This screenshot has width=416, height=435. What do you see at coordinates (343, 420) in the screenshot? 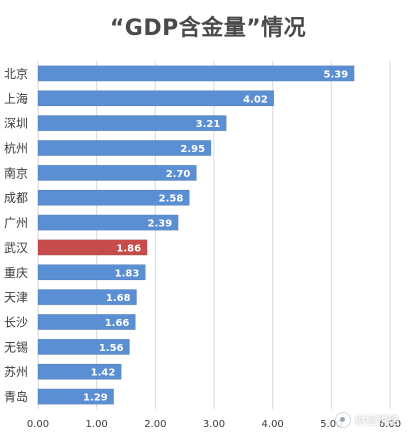
I see `wechat-logo-icon` at bounding box center [343, 420].